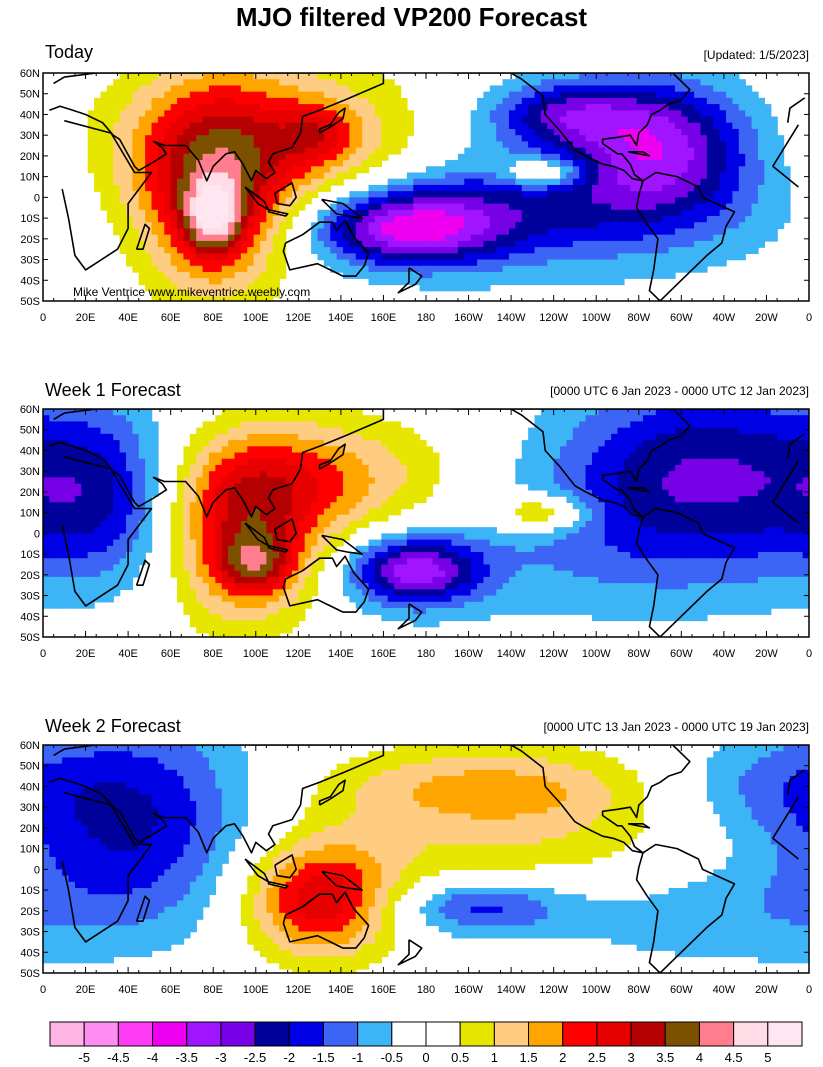 This screenshot has width=823, height=1067. I want to click on colorbar-label: 4, so click(699, 1057).